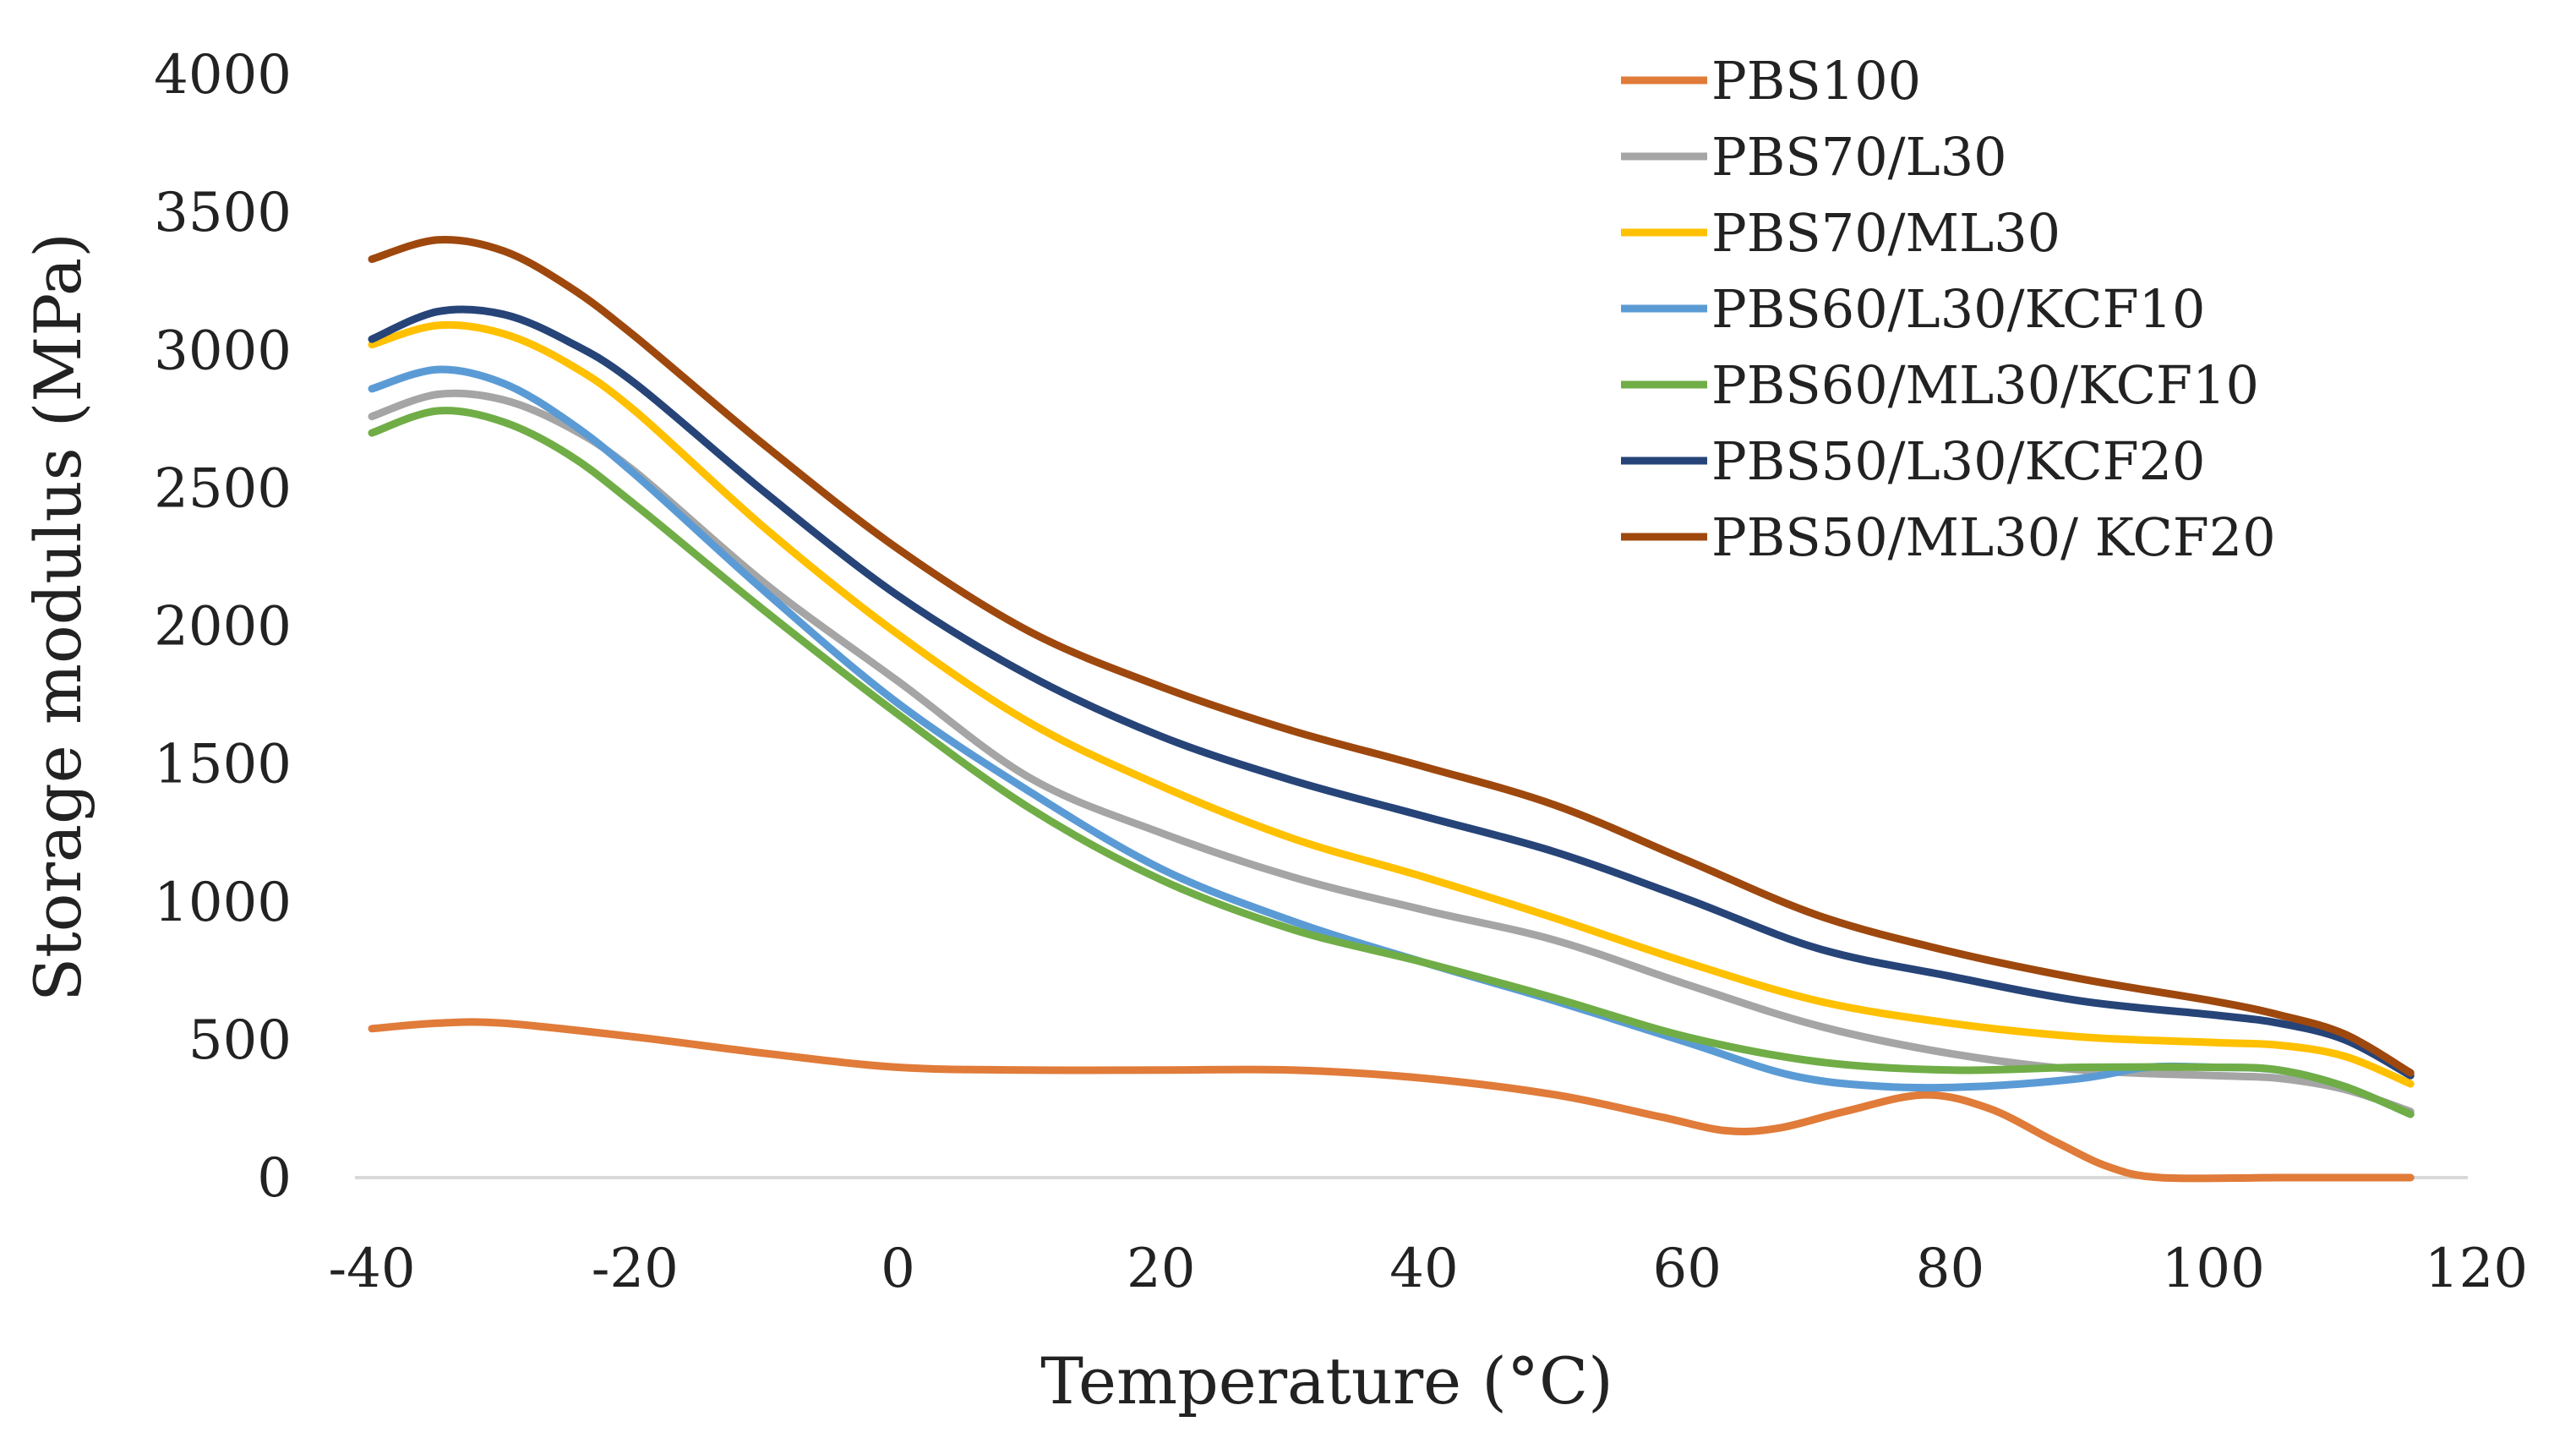 This screenshot has width=2576, height=1438. What do you see at coordinates (1985, 385) in the screenshot?
I see `legend-label: PBS60/ML30/KCF10` at bounding box center [1985, 385].